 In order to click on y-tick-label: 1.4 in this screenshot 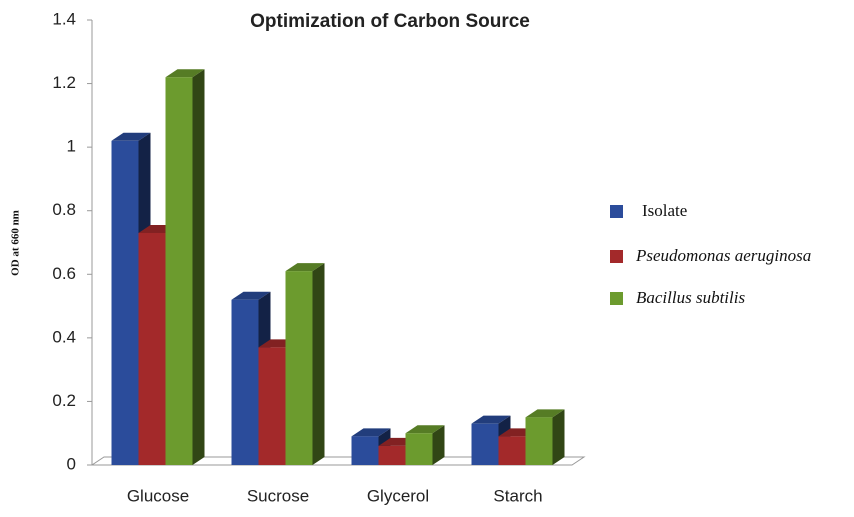, I will do `click(64, 18)`.